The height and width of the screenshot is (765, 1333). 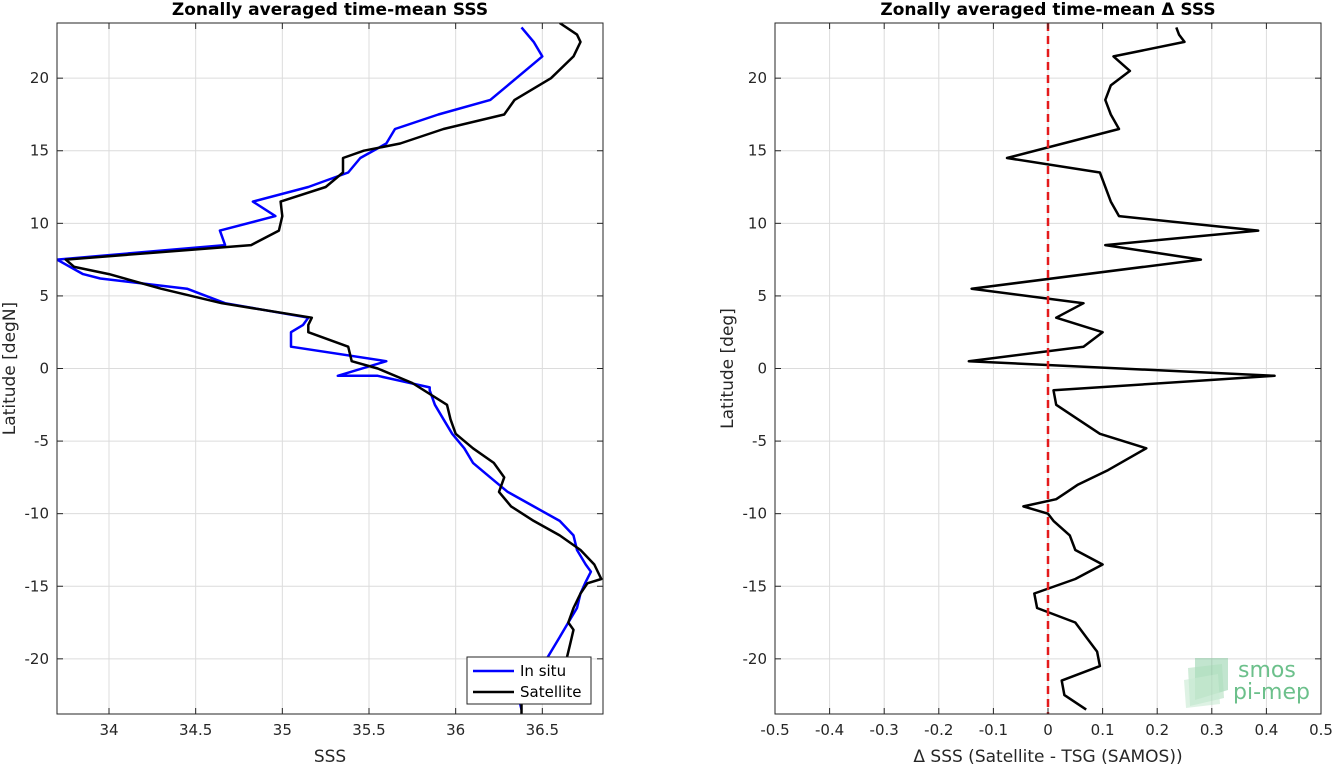 I want to click on delta-sss-y-tick-label: 0, so click(x=762, y=369).